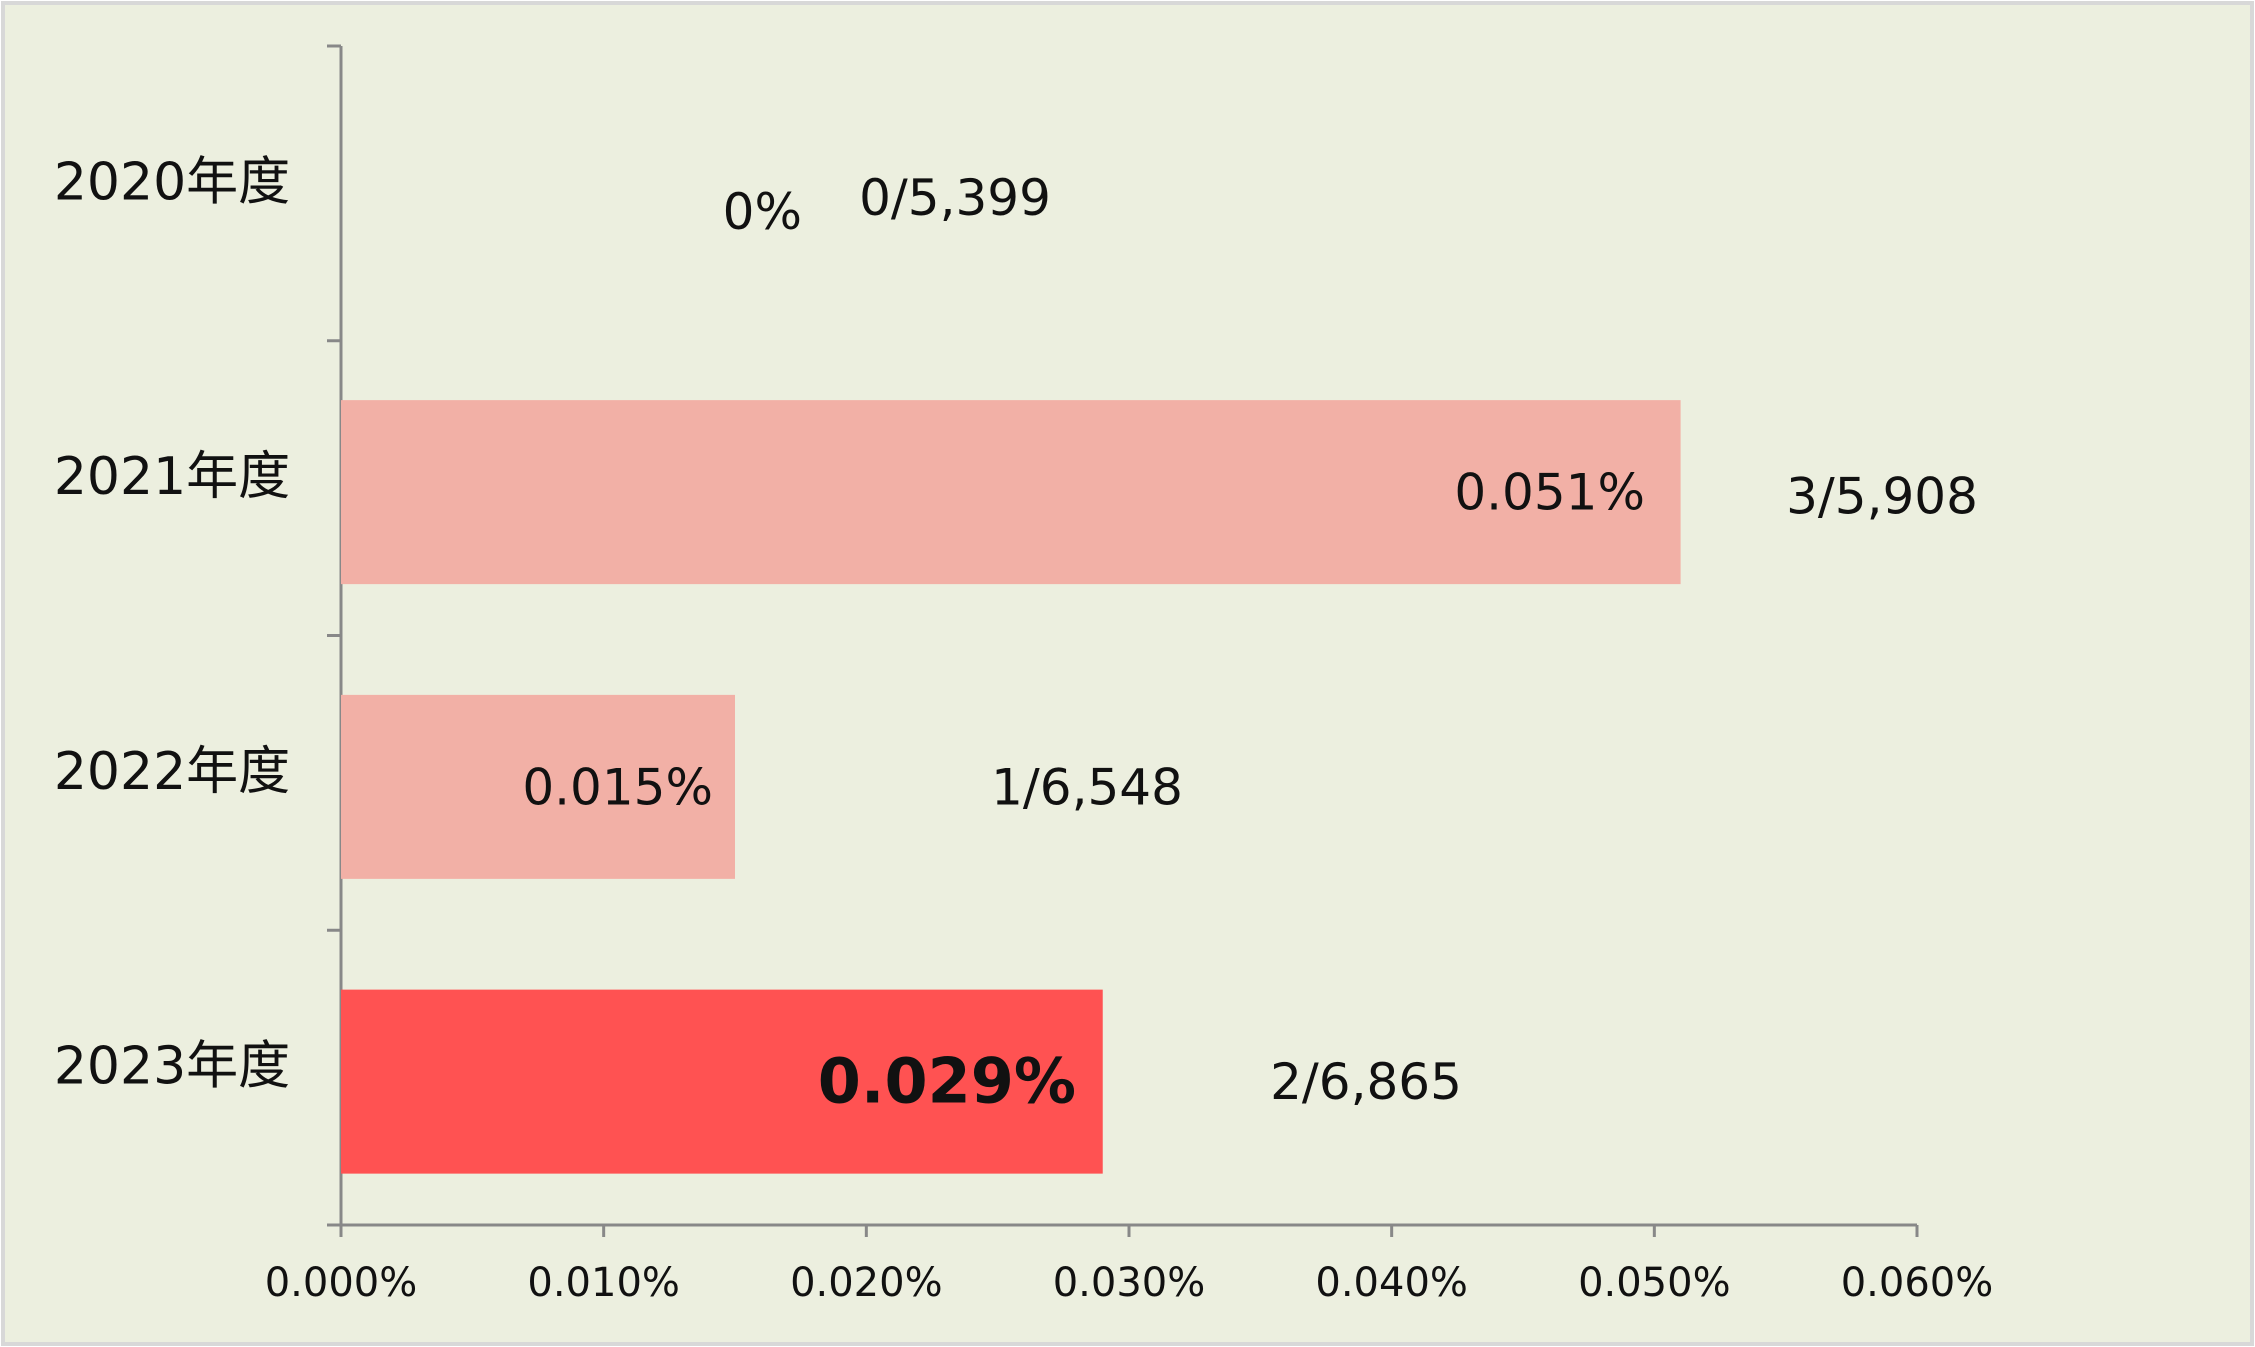 The image size is (2255, 1347). Describe the element at coordinates (1654, 1283) in the screenshot. I see `x-tick-label: 0.050%` at that location.